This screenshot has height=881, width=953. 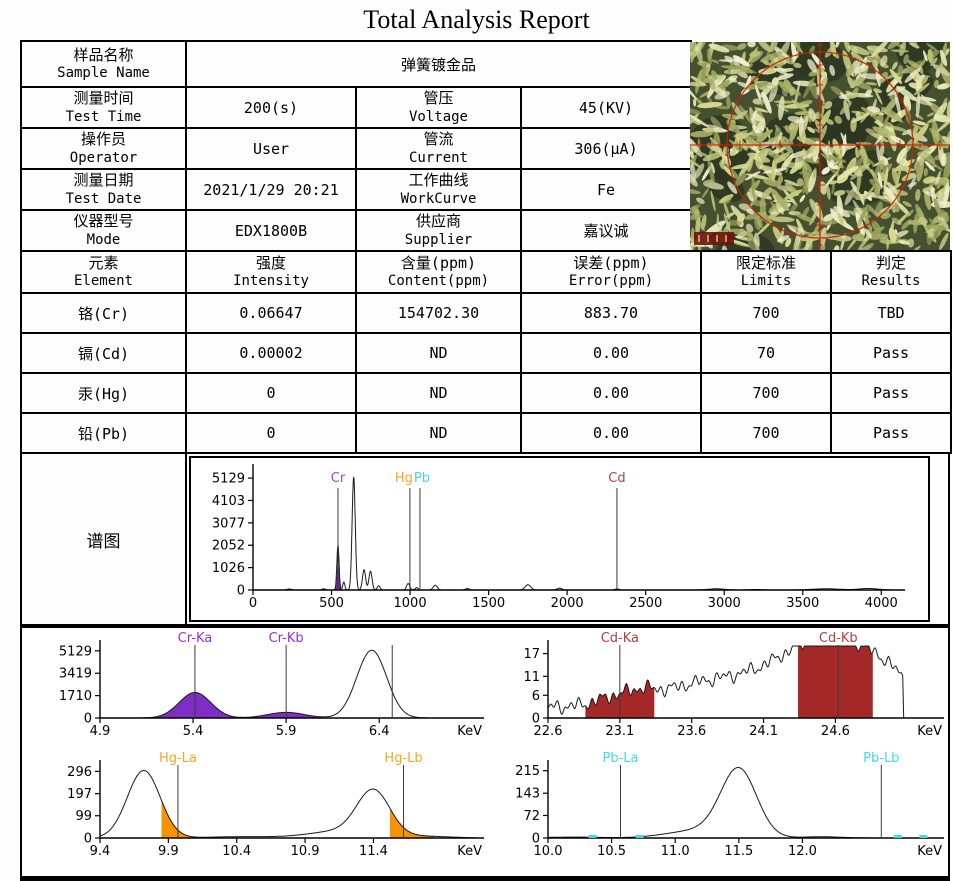 What do you see at coordinates (606, 189) in the screenshot?
I see `workcurve-value: Fe` at bounding box center [606, 189].